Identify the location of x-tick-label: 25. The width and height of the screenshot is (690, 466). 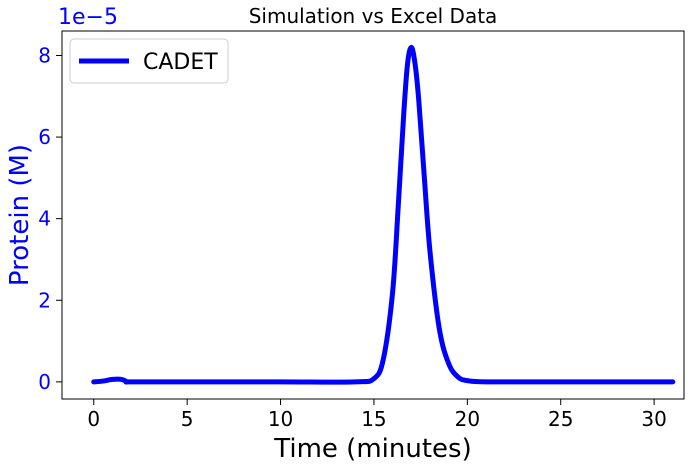
(560, 419).